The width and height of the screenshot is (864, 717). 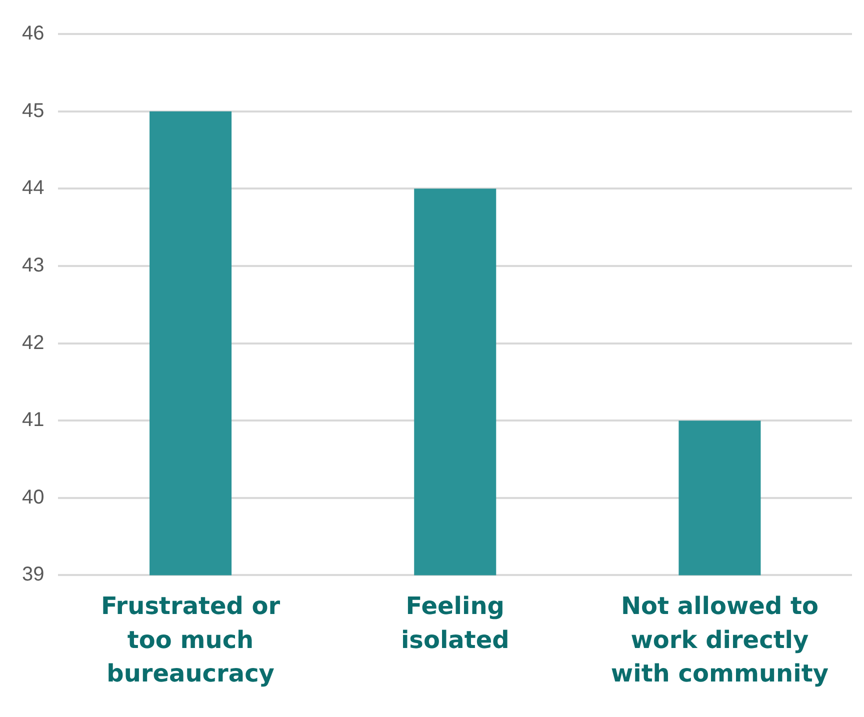 I want to click on y-tick-label: 40, so click(x=33, y=497).